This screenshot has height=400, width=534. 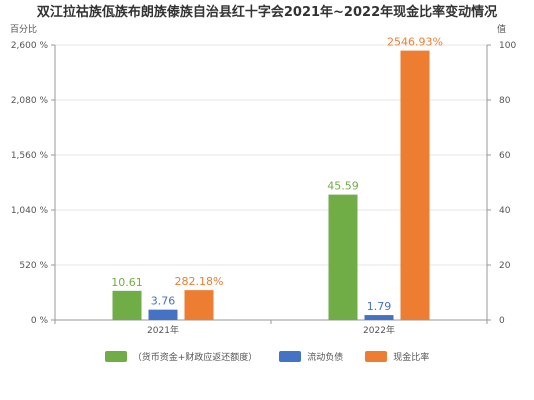 What do you see at coordinates (376, 356) in the screenshot?
I see `legend-swatch-cash-ratio` at bounding box center [376, 356].